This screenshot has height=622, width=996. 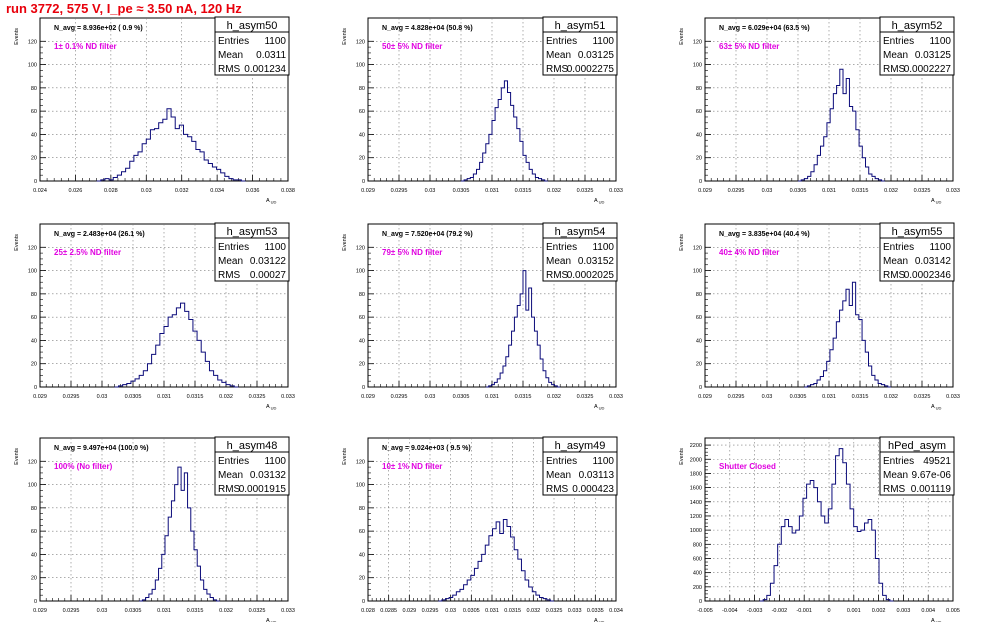 What do you see at coordinates (696, 531) in the screenshot?
I see `y-tick-label: 1000` at bounding box center [696, 531].